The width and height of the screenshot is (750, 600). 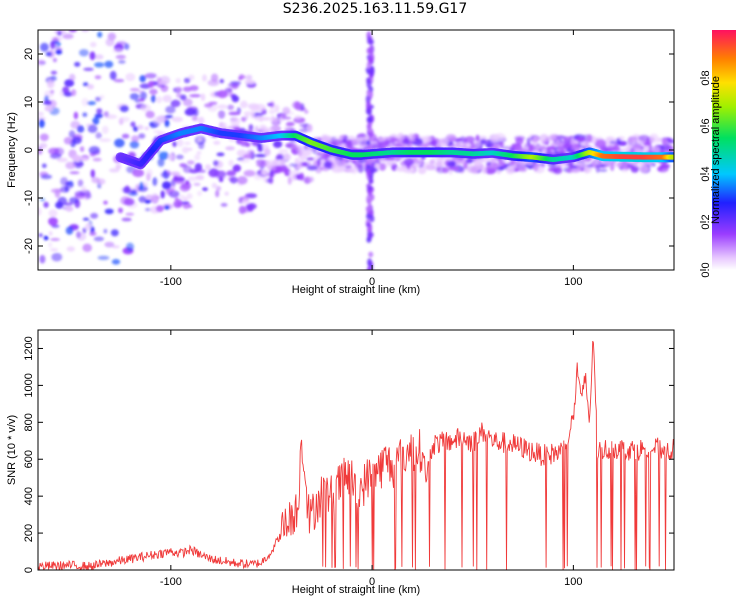 What do you see at coordinates (706, 173) in the screenshot?
I see `colorbar-tick-label: 0.4` at bounding box center [706, 173].